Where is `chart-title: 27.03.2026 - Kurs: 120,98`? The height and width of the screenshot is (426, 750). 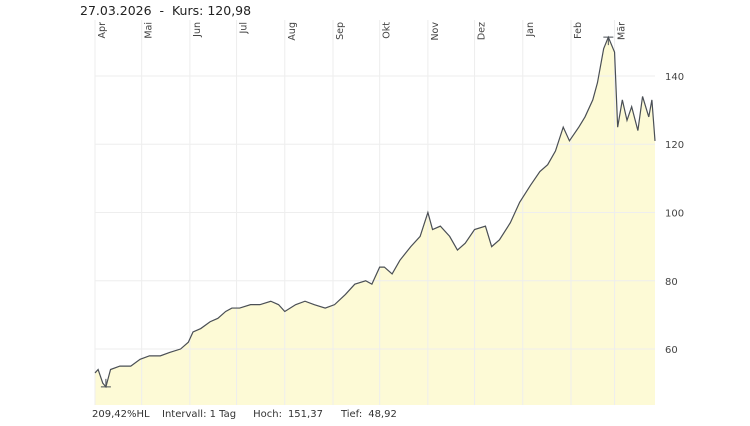
chart-title: 27.03.2026 - Kurs: 120,98 is located at coordinates (165, 10).